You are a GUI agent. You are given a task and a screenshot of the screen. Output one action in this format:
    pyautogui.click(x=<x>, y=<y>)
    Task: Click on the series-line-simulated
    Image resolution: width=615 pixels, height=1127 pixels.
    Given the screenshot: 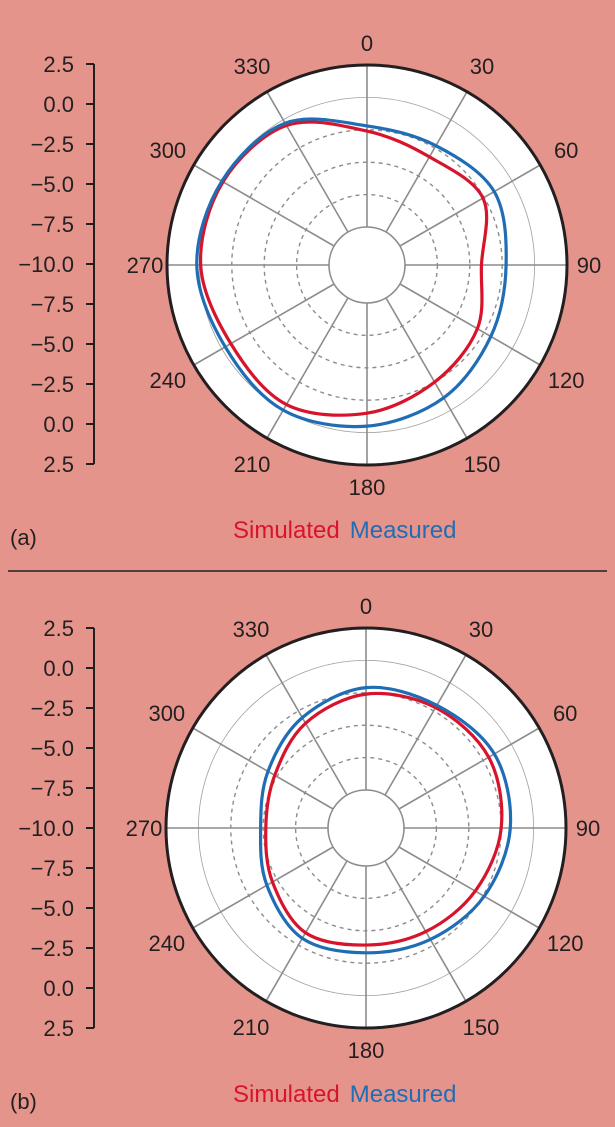 What is the action you would take?
    pyautogui.click(x=384, y=819)
    